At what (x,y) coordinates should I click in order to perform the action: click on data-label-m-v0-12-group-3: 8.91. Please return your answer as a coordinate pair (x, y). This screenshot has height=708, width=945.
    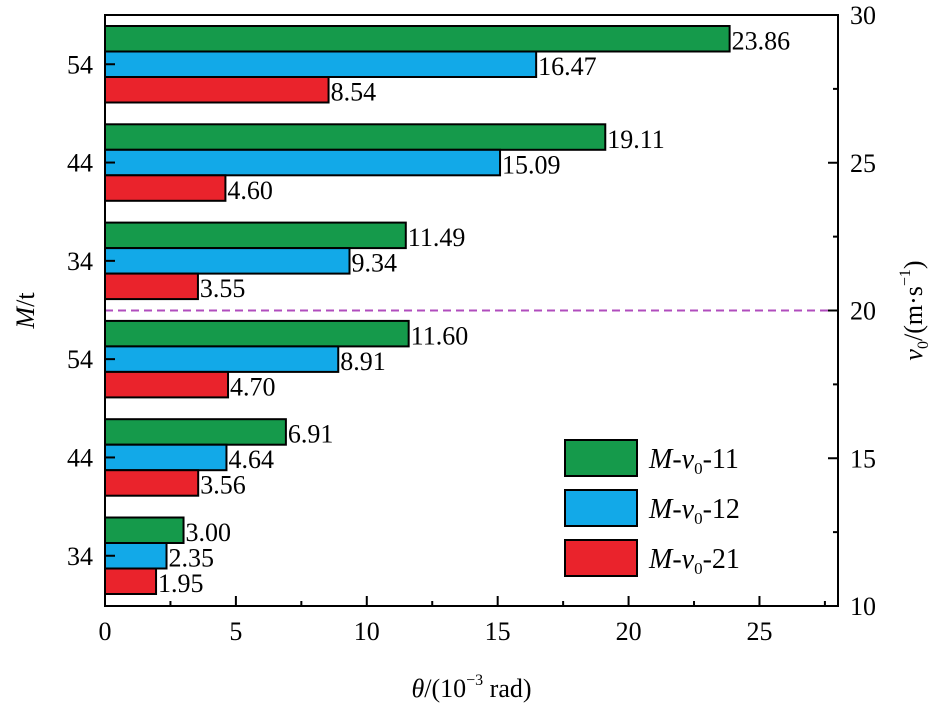
    Looking at the image, I should click on (363, 361).